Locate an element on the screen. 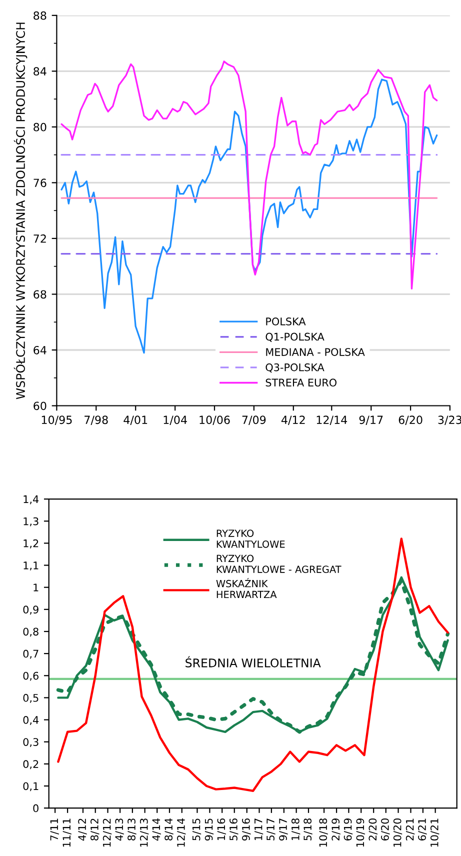  y-tick-label: 0 is located at coordinates (35, 808).